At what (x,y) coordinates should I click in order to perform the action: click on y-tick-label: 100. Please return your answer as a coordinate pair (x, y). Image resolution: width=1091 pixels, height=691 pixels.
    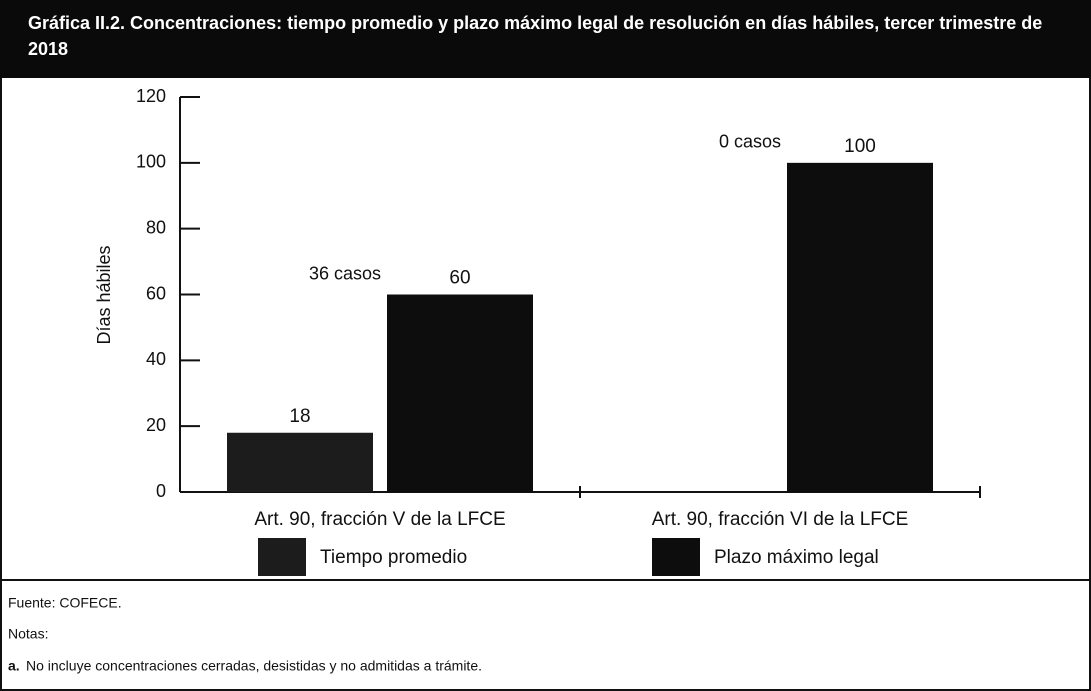
    Looking at the image, I should click on (151, 162).